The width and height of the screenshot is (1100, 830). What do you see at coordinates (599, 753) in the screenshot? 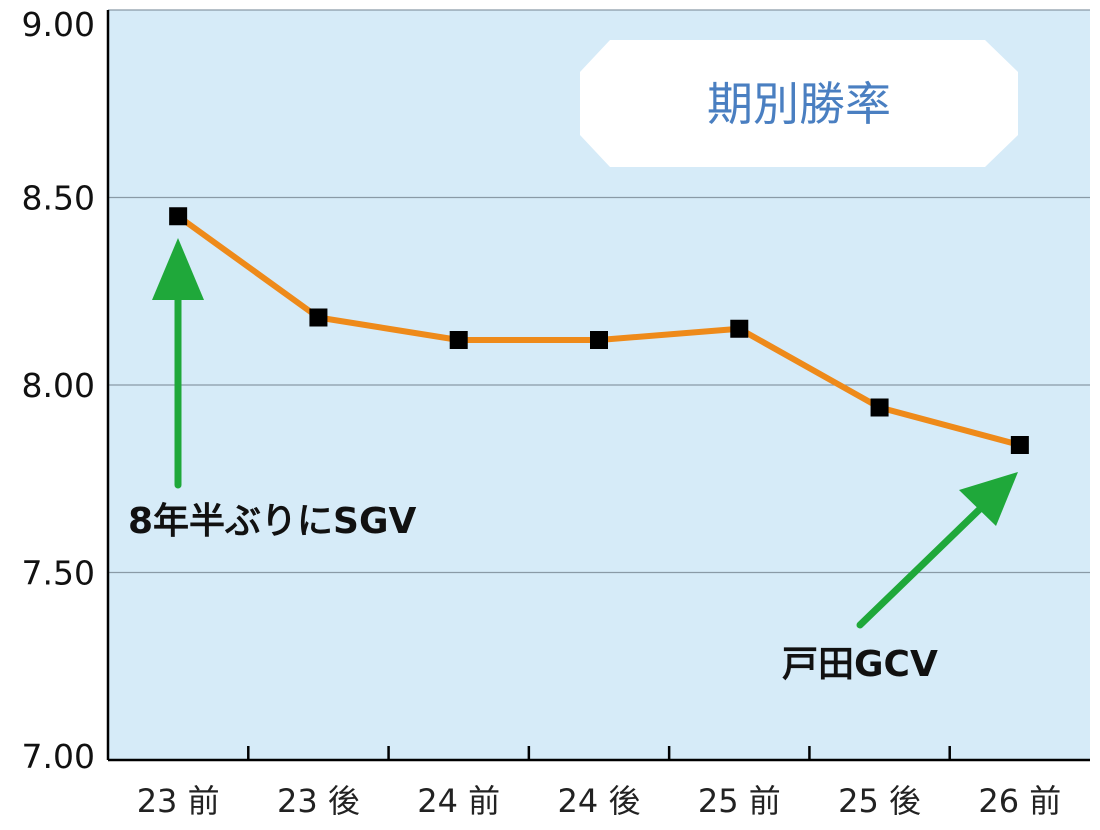
I see `x-ticks` at bounding box center [599, 753].